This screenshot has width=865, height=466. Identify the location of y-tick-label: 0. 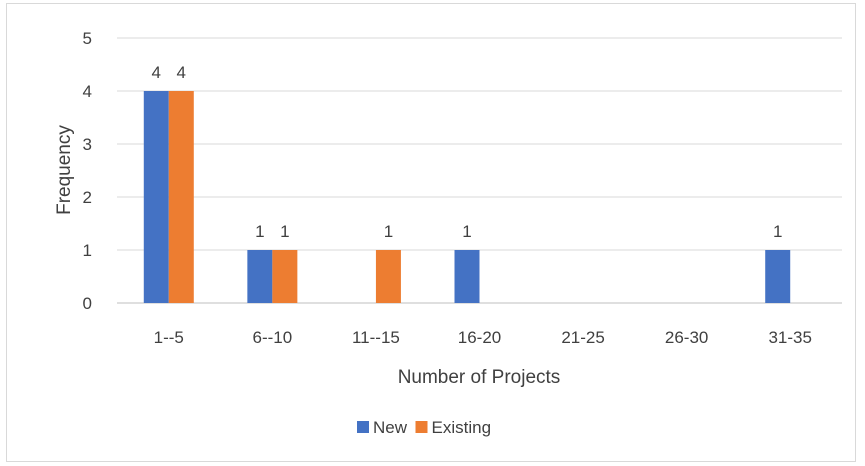
(87, 303).